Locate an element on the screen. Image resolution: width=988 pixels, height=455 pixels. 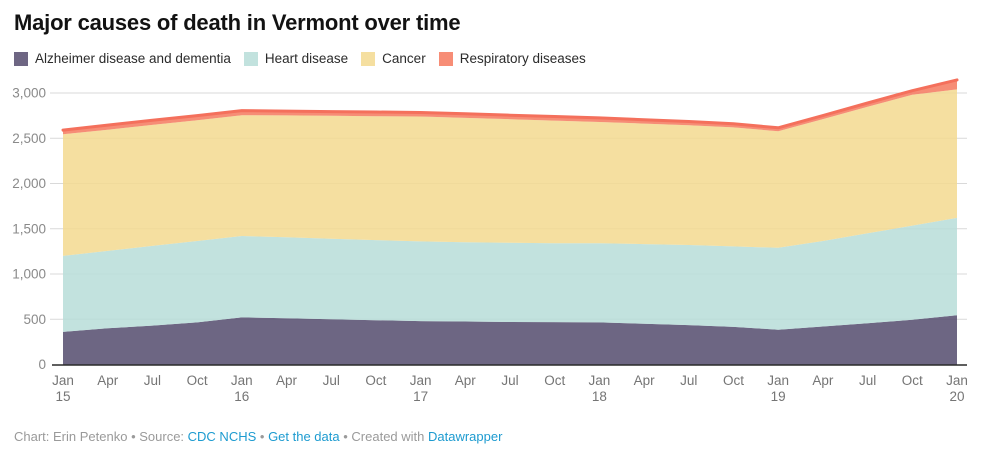
x-axis-year-label: 20 is located at coordinates (956, 396).